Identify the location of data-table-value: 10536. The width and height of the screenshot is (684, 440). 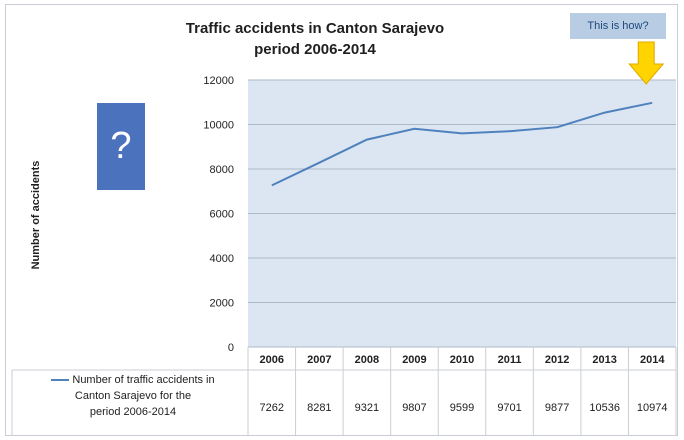
(604, 408).